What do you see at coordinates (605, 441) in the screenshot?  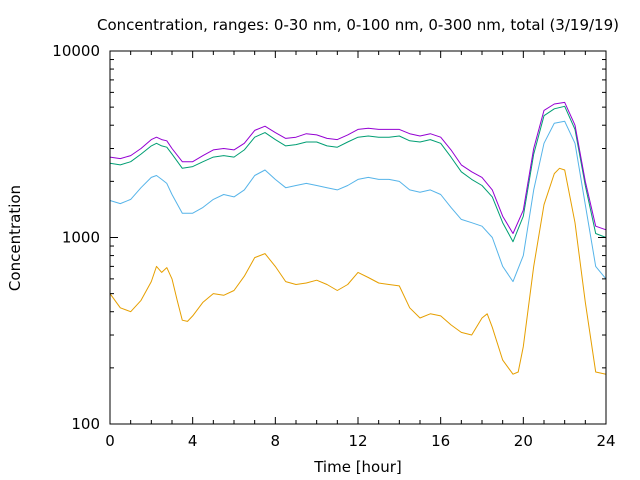 I see `x-tick-label: 24` at bounding box center [605, 441].